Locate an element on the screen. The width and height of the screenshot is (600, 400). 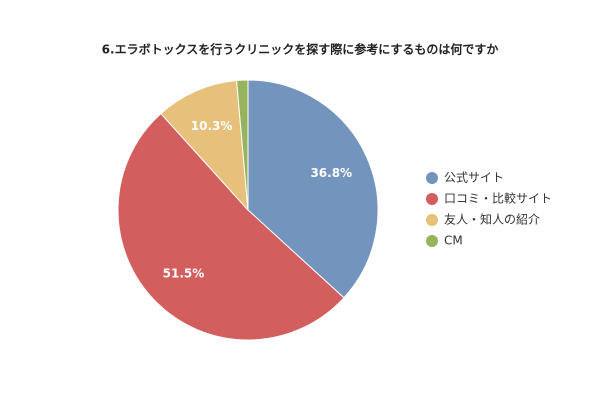
legend-label: 友人・知人の紹介 is located at coordinates (492, 220).